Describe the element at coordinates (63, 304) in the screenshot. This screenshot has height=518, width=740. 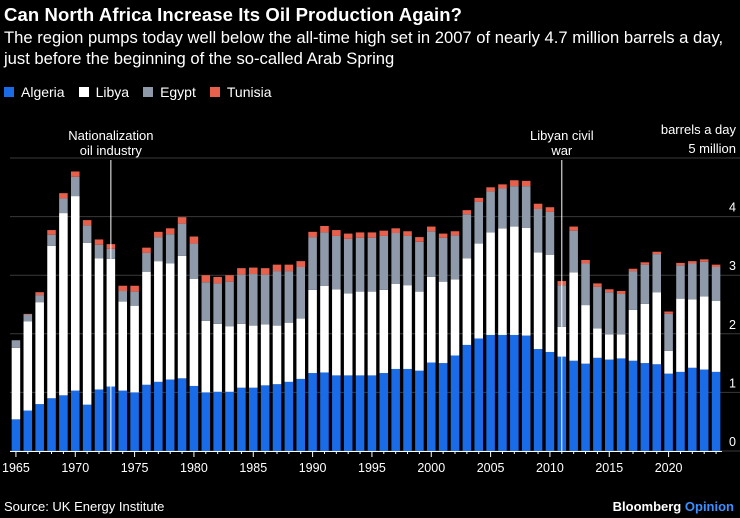
I see `bar-libya-1969` at that location.